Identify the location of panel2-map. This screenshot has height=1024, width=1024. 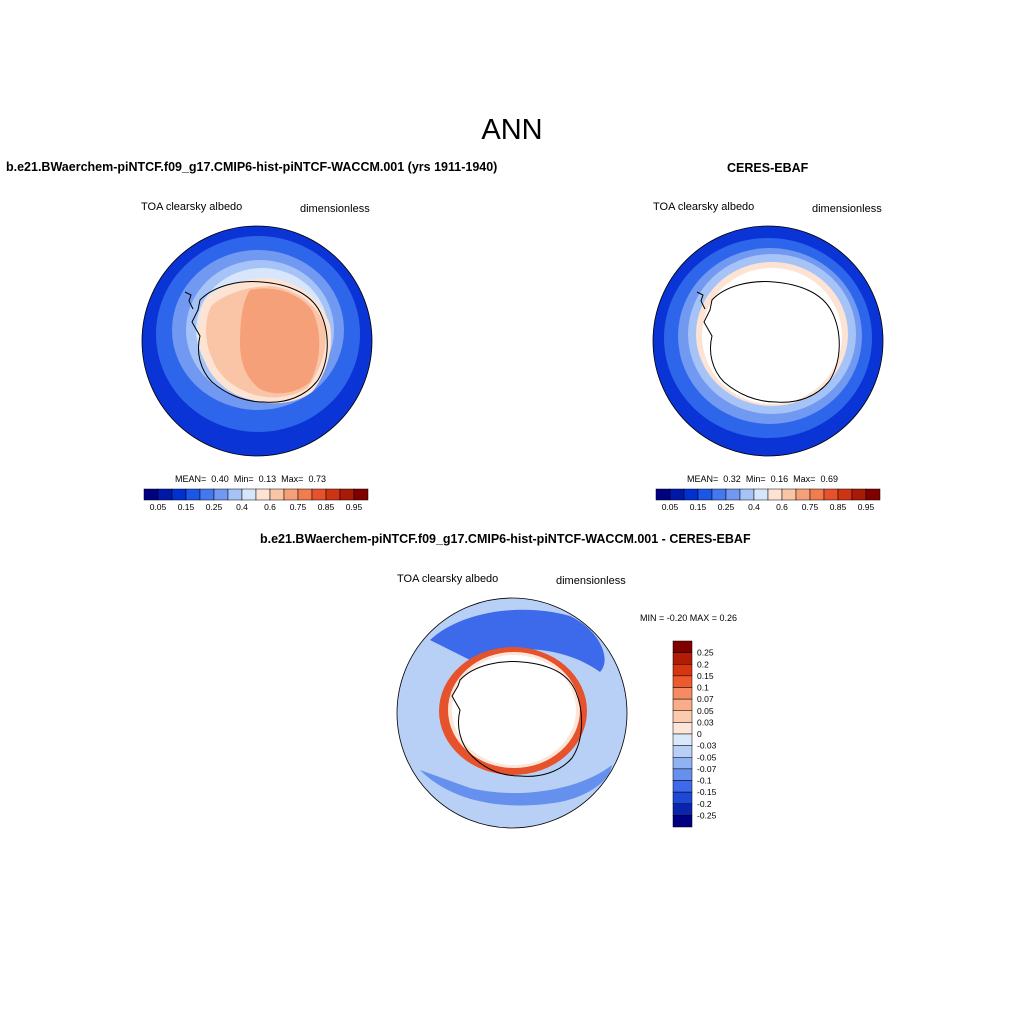
(768, 341).